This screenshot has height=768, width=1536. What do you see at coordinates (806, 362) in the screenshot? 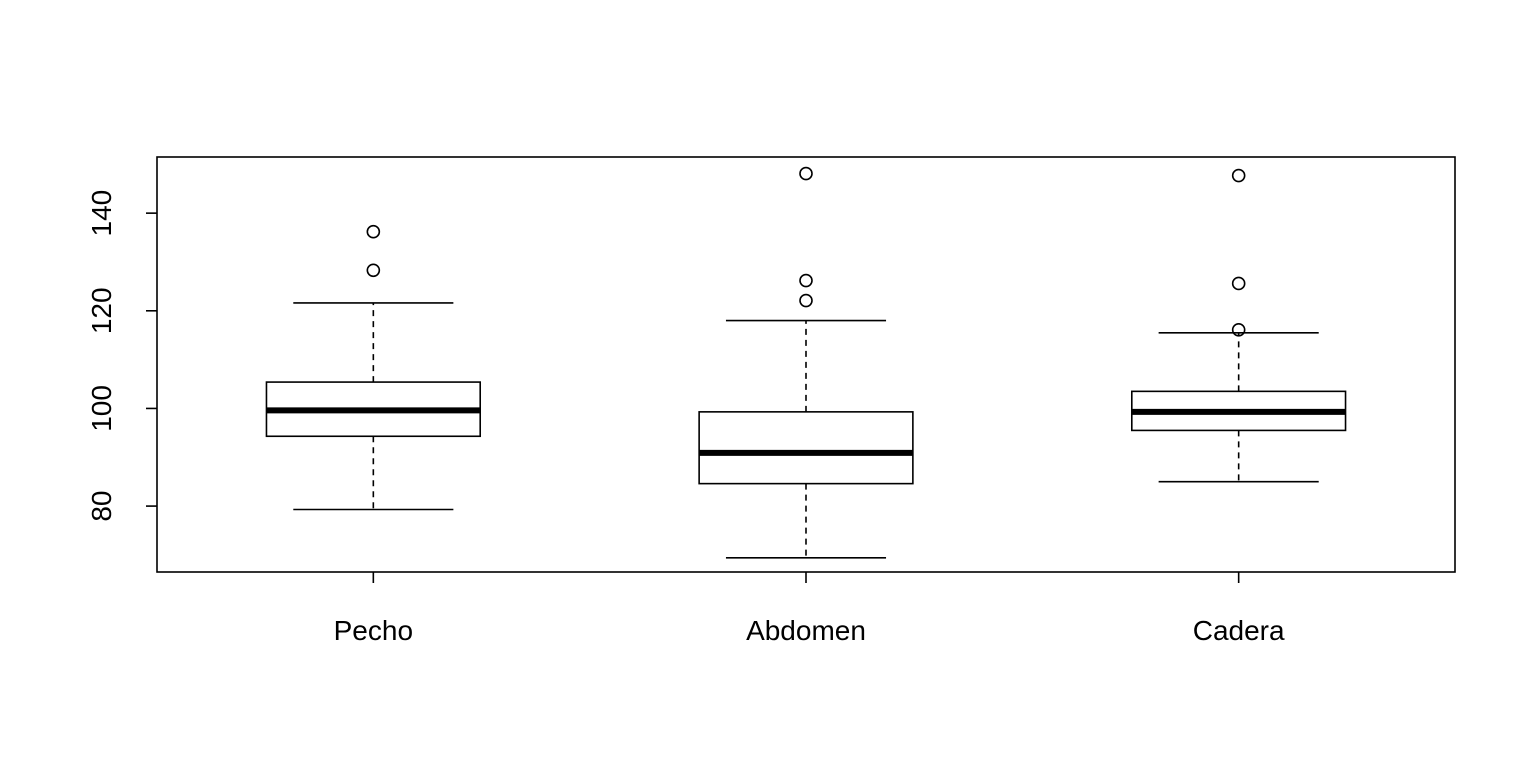
I see `box-abdomen` at bounding box center [806, 362].